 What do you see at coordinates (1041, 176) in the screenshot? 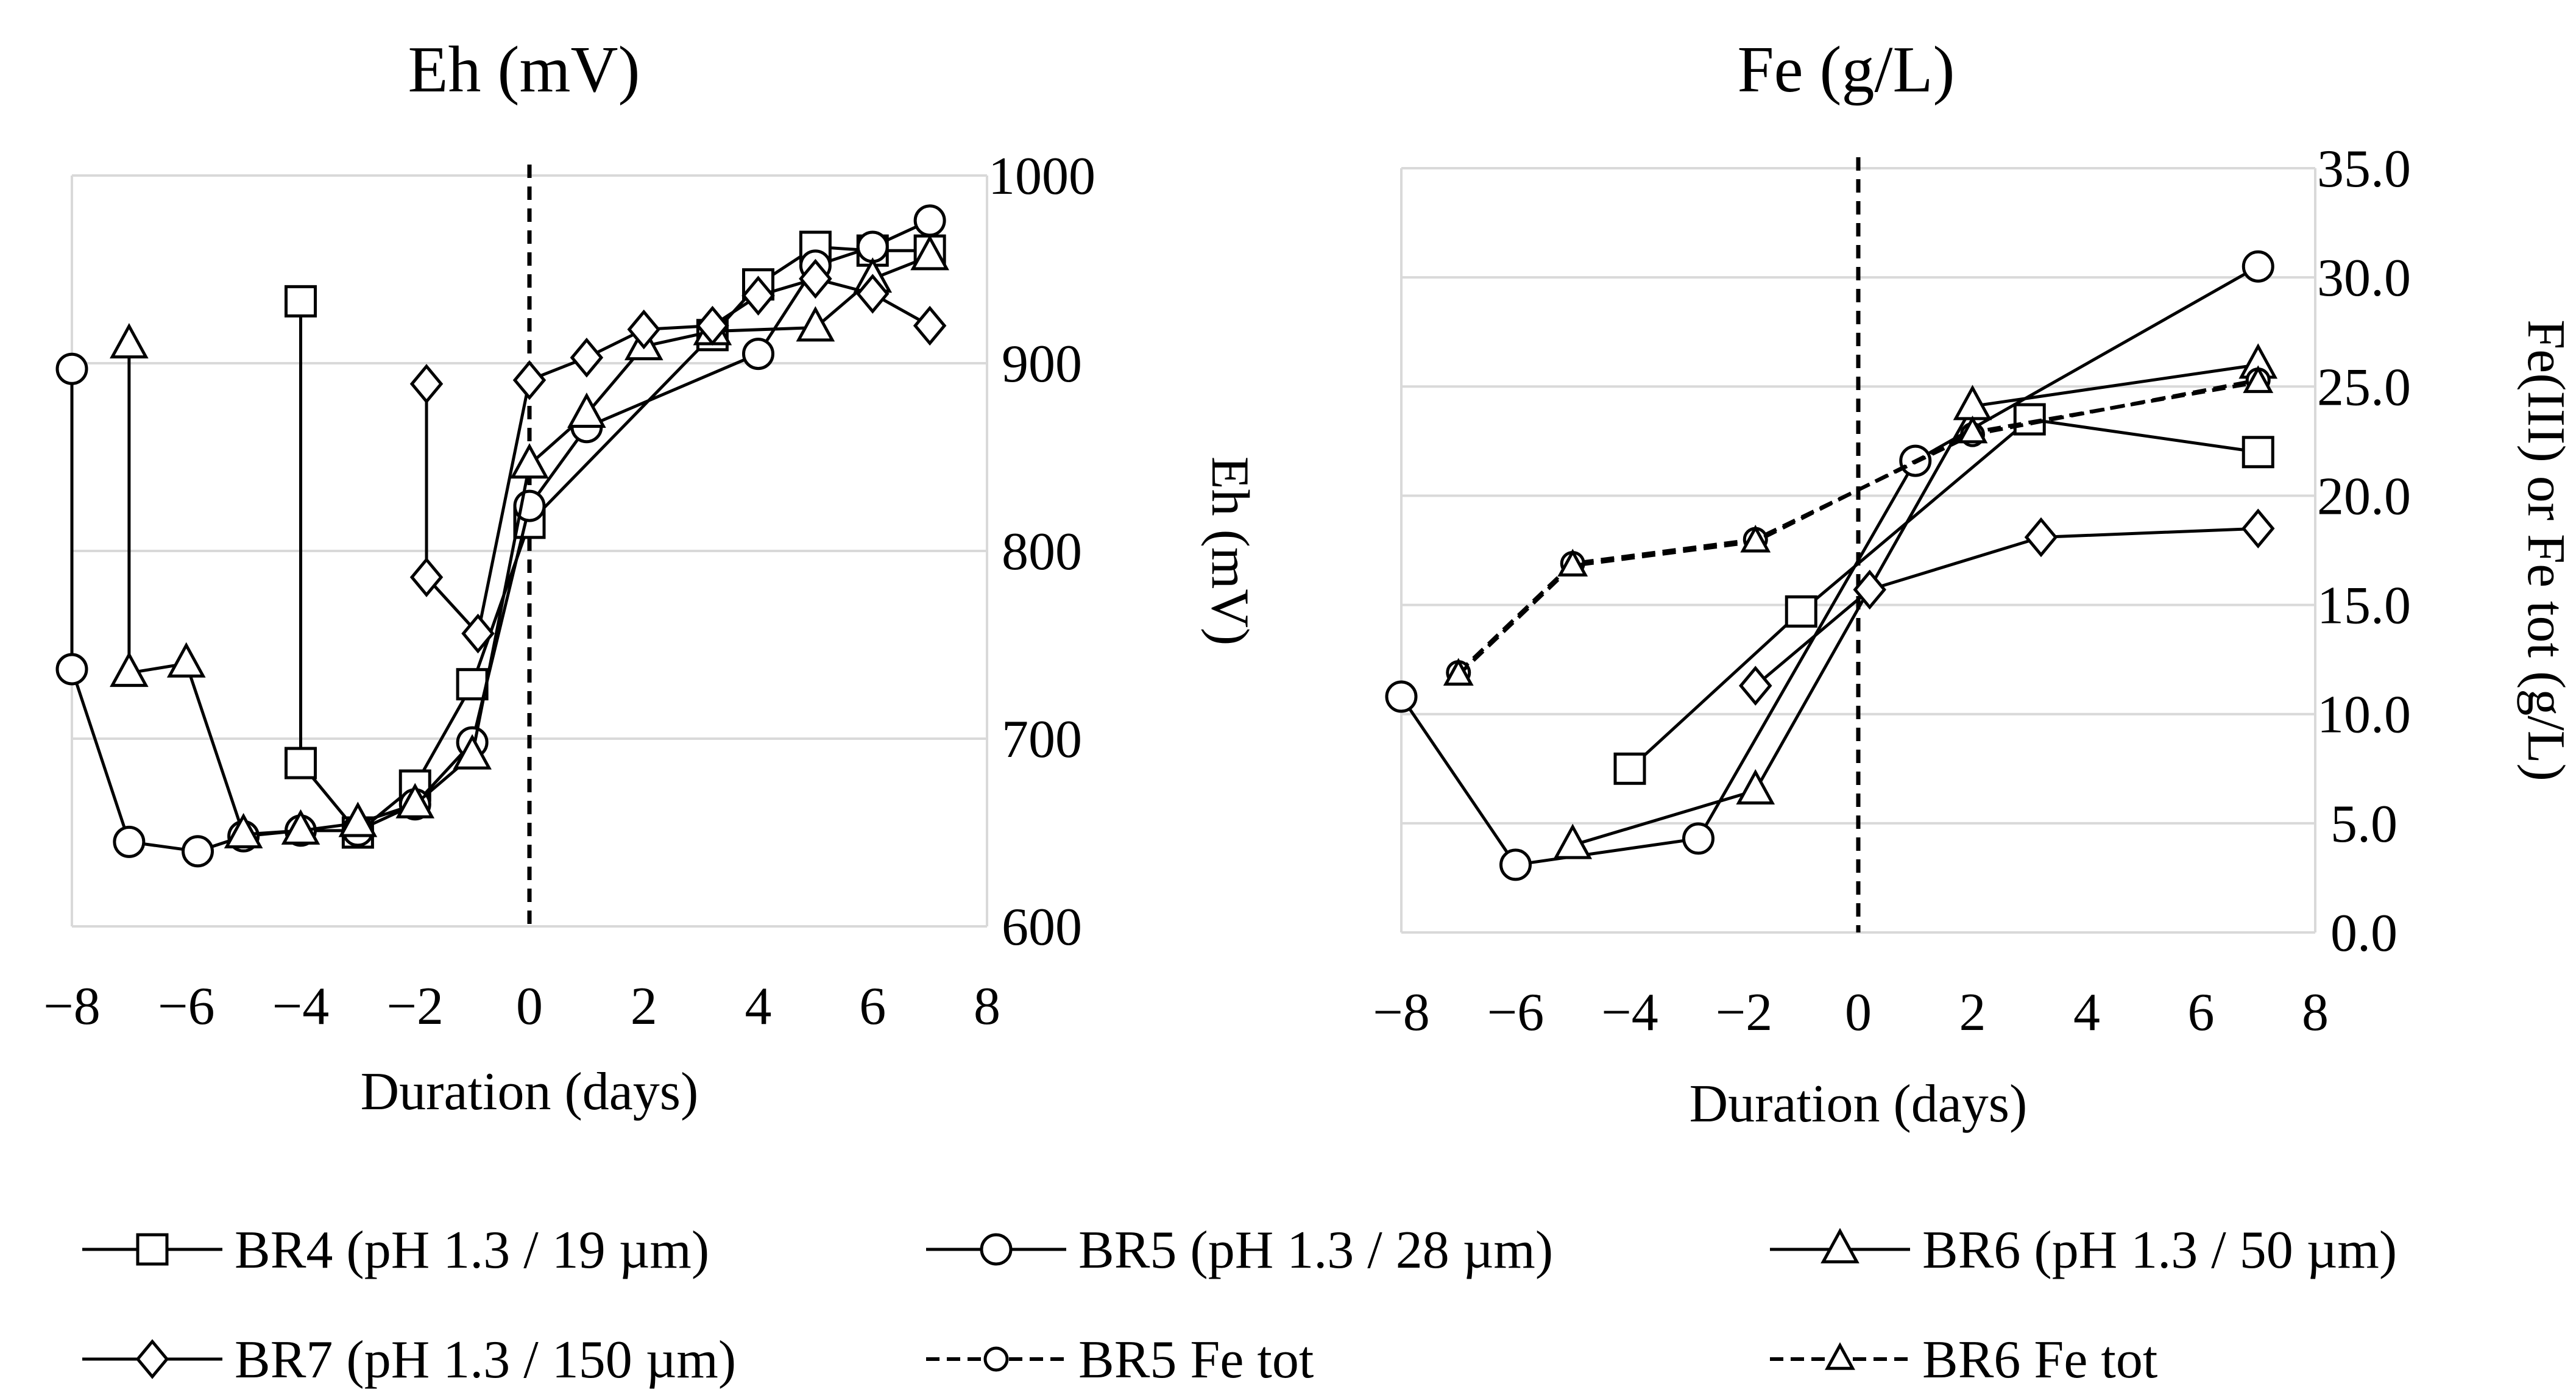
I see `eh-y-tick-label: 1000` at bounding box center [1041, 176].